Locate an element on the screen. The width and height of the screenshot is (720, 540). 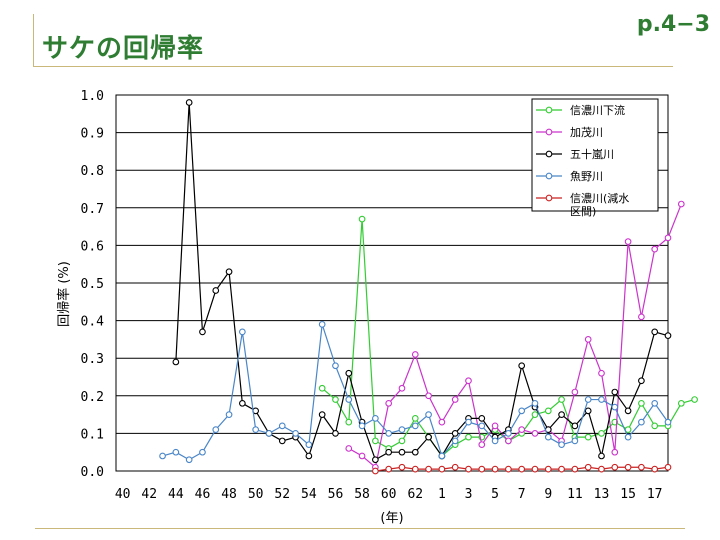
bottom-rule is located at coordinates (360, 528).